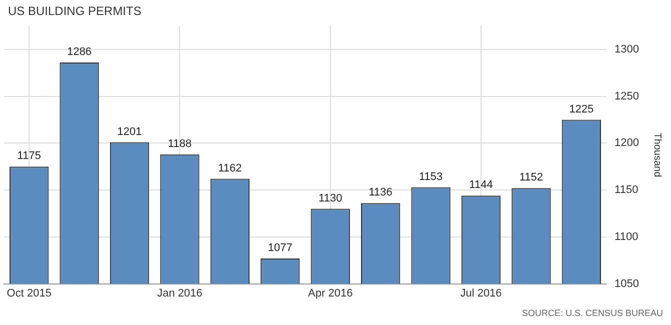 This screenshot has height=325, width=671. Describe the element at coordinates (75, 11) in the screenshot. I see `chart-title: US BUILDING PERMITS` at that location.